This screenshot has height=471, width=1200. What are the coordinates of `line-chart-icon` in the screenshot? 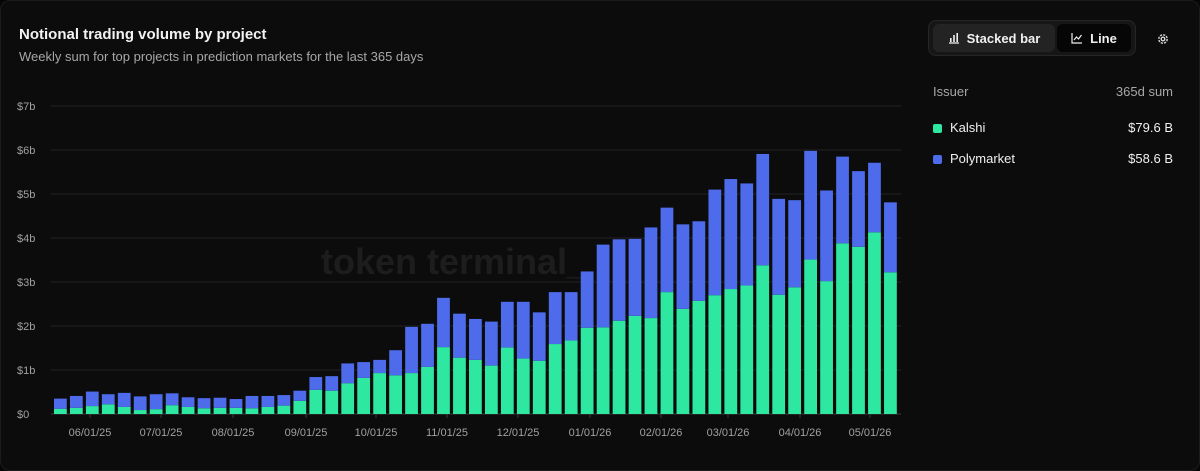 It's located at (1077, 38).